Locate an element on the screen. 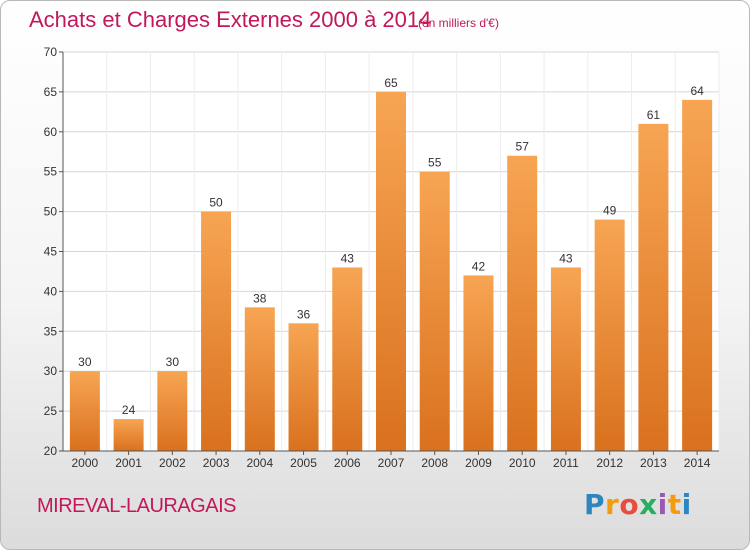 Image resolution: width=750 pixels, height=550 pixels. bar-2013 is located at coordinates (653, 287).